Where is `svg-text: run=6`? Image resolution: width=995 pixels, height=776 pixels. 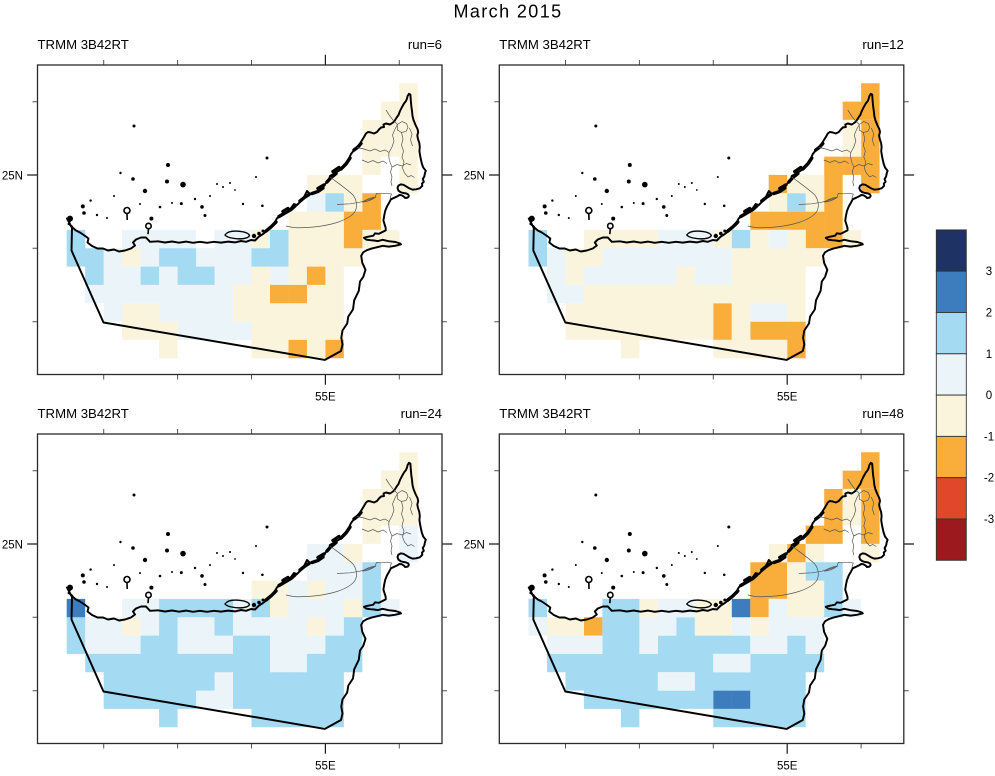 svg-text: run=6 is located at coordinates (425, 44).